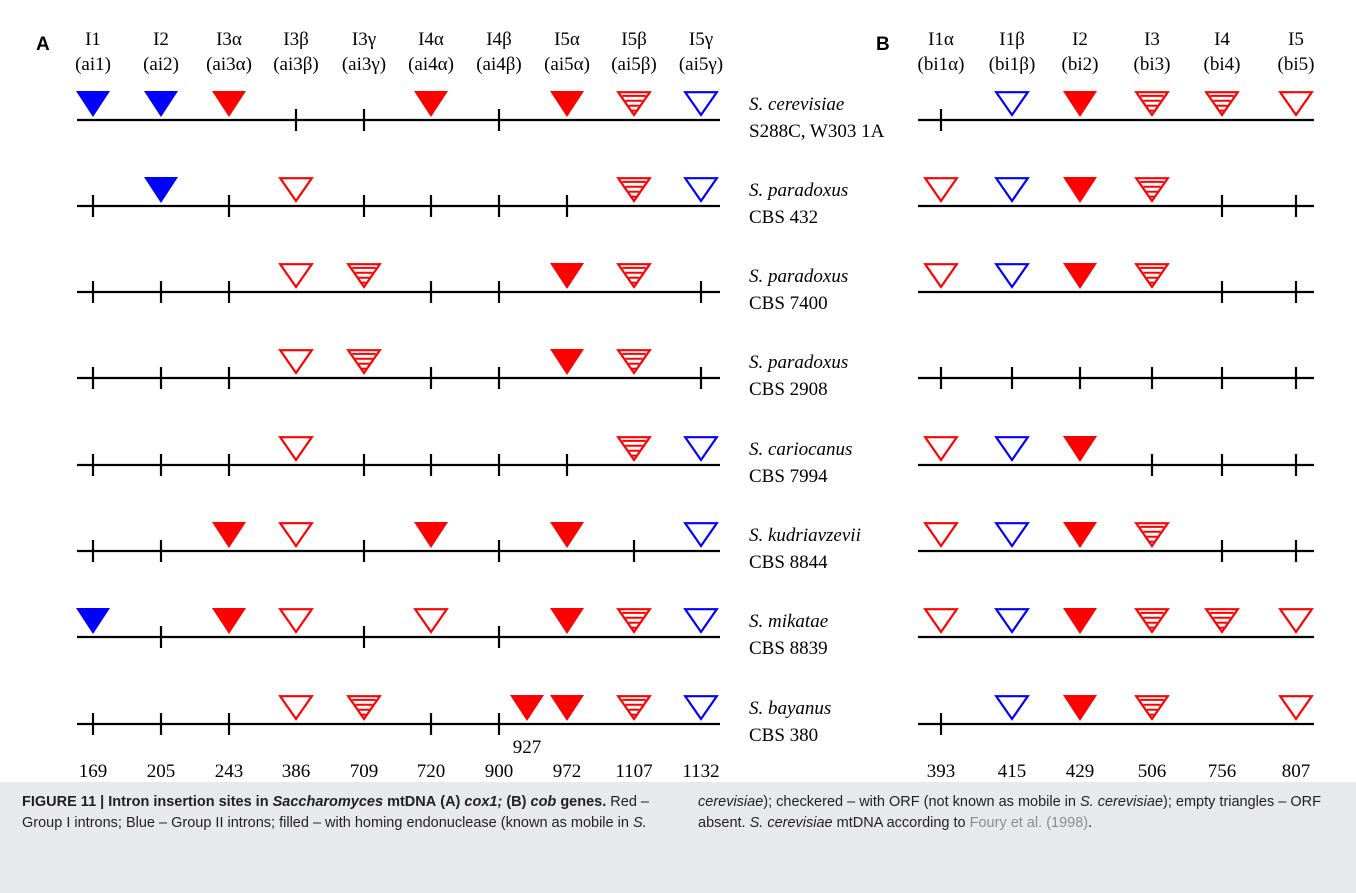 This screenshot has height=893, width=1356. What do you see at coordinates (796, 104) in the screenshot?
I see `species-name: S. cerevisiae` at bounding box center [796, 104].